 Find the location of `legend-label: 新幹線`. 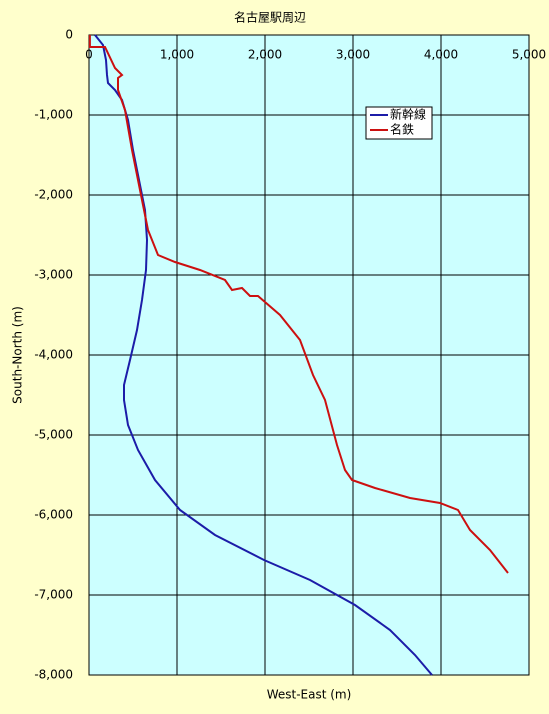

legend-label: 新幹線 is located at coordinates (408, 114).